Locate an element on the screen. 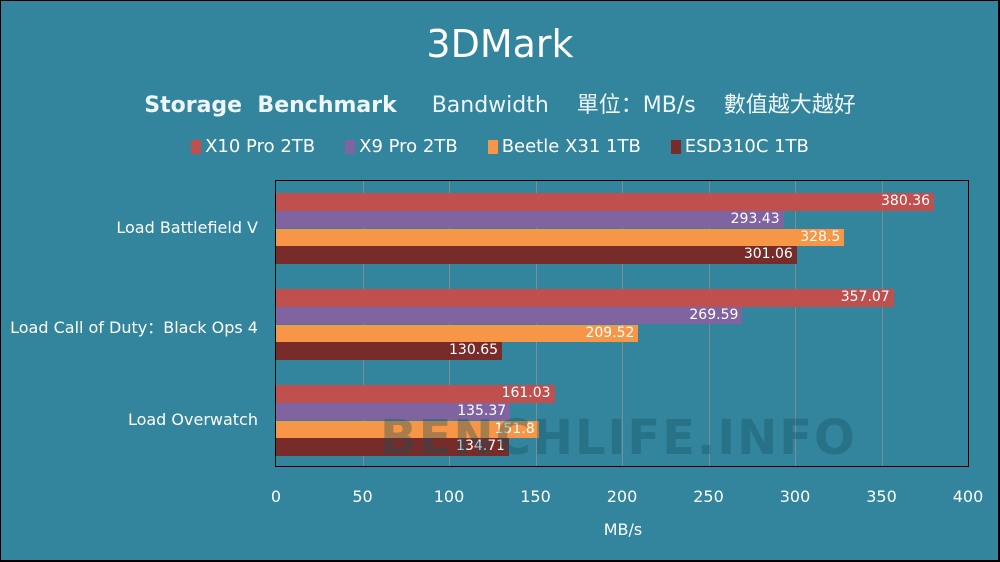  x-tick-label: 350 is located at coordinates (881, 496).